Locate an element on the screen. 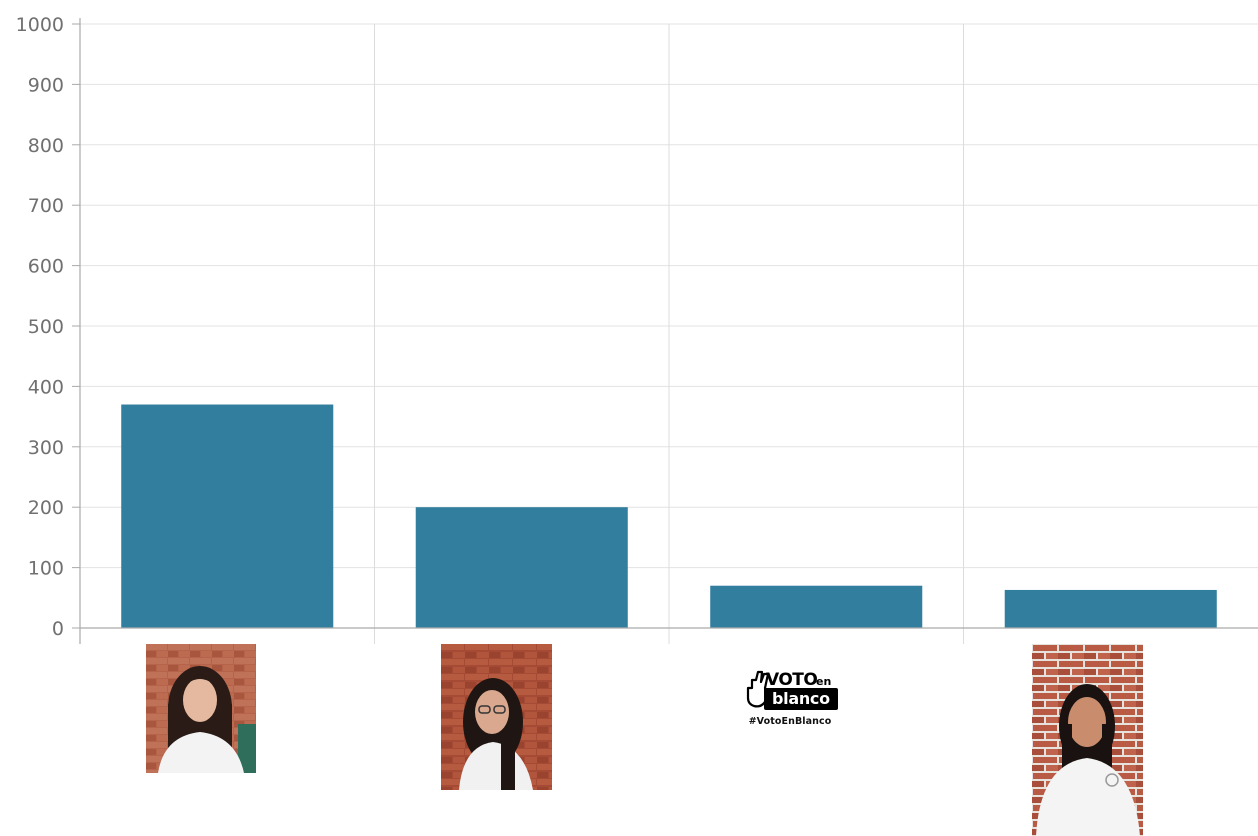 The image size is (1258, 836). y-tick-label: 1000 is located at coordinates (40, 25).